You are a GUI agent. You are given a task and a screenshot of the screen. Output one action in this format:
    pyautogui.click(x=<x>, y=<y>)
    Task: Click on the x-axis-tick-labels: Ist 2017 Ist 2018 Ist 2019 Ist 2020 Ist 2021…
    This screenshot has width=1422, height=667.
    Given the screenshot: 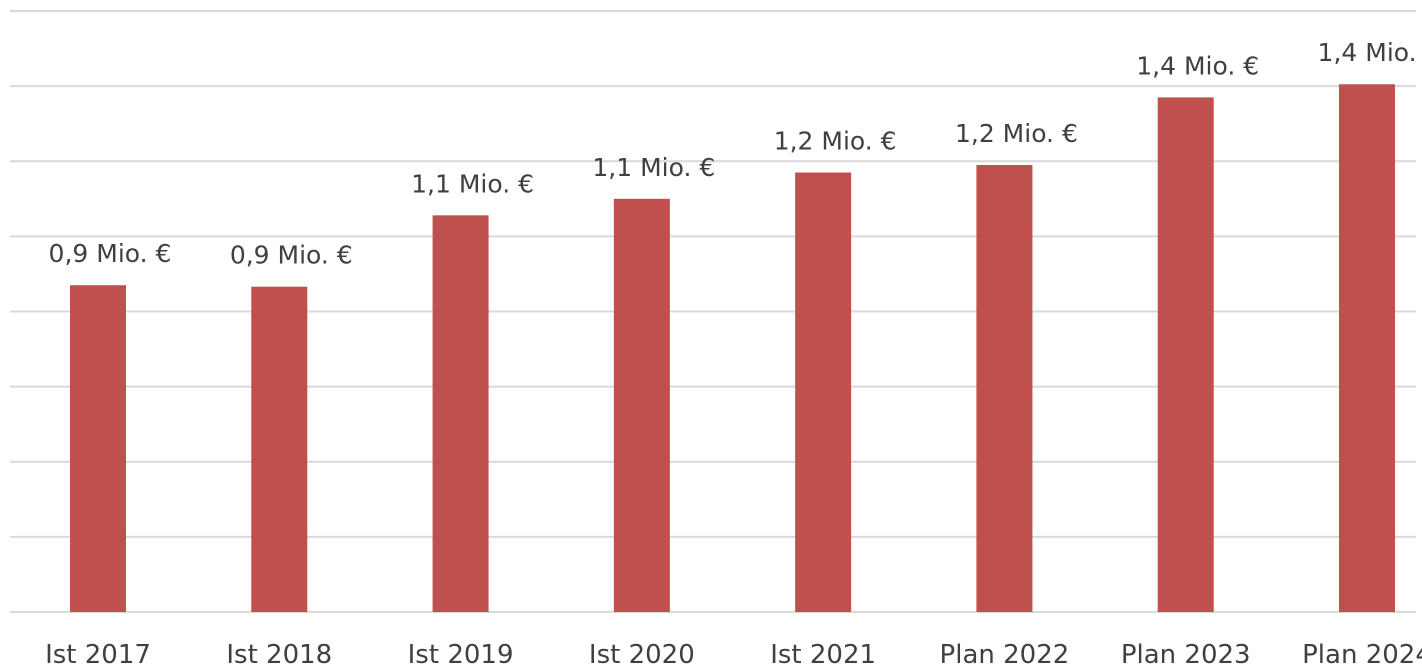 What is the action you would take?
    pyautogui.click(x=733, y=653)
    